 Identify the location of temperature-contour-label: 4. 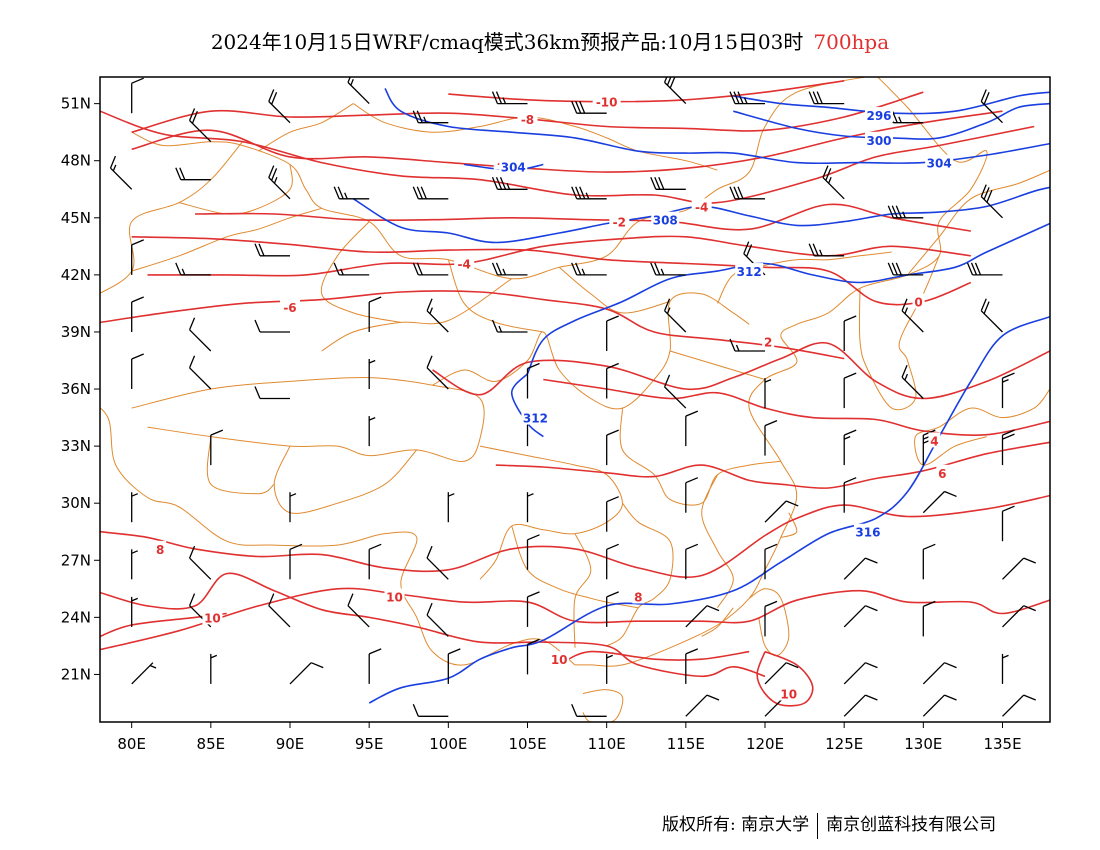
(934, 441).